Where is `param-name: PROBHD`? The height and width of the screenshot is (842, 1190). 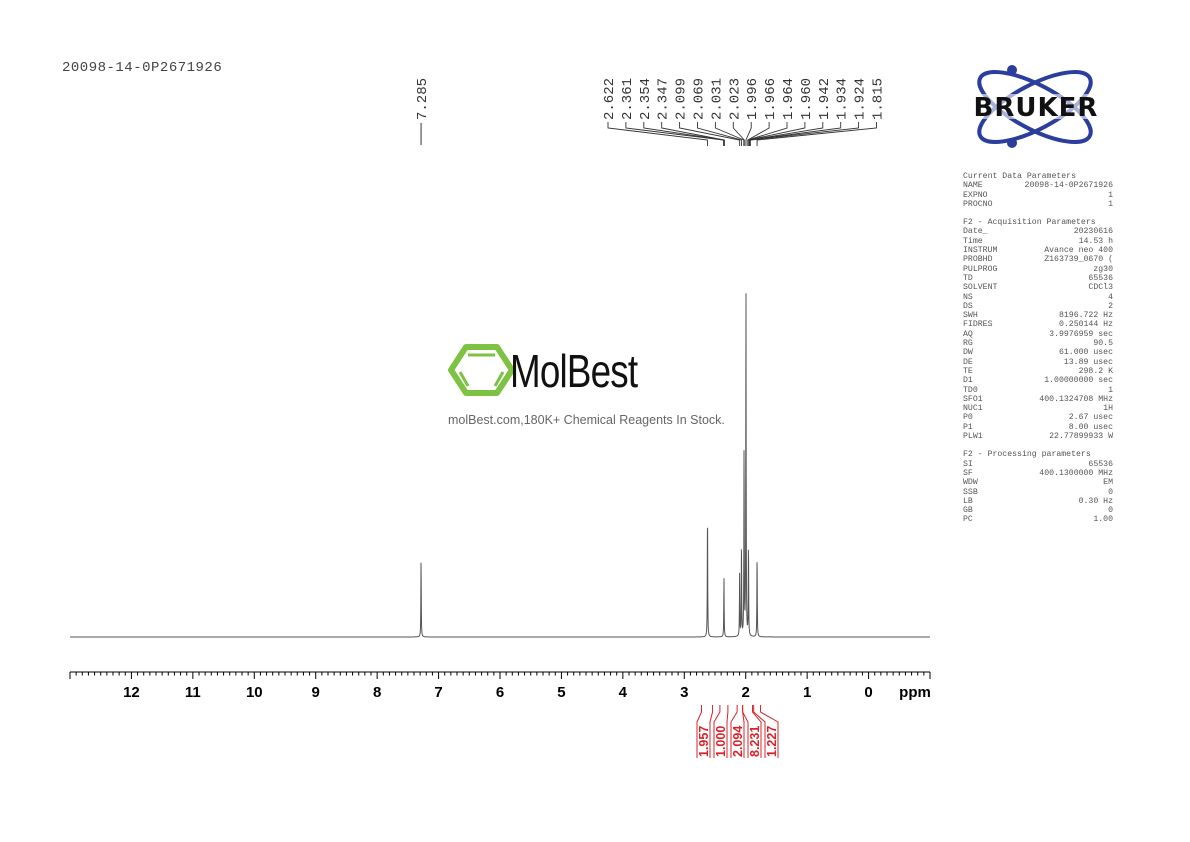
param-name: PROBHD is located at coordinates (978, 260).